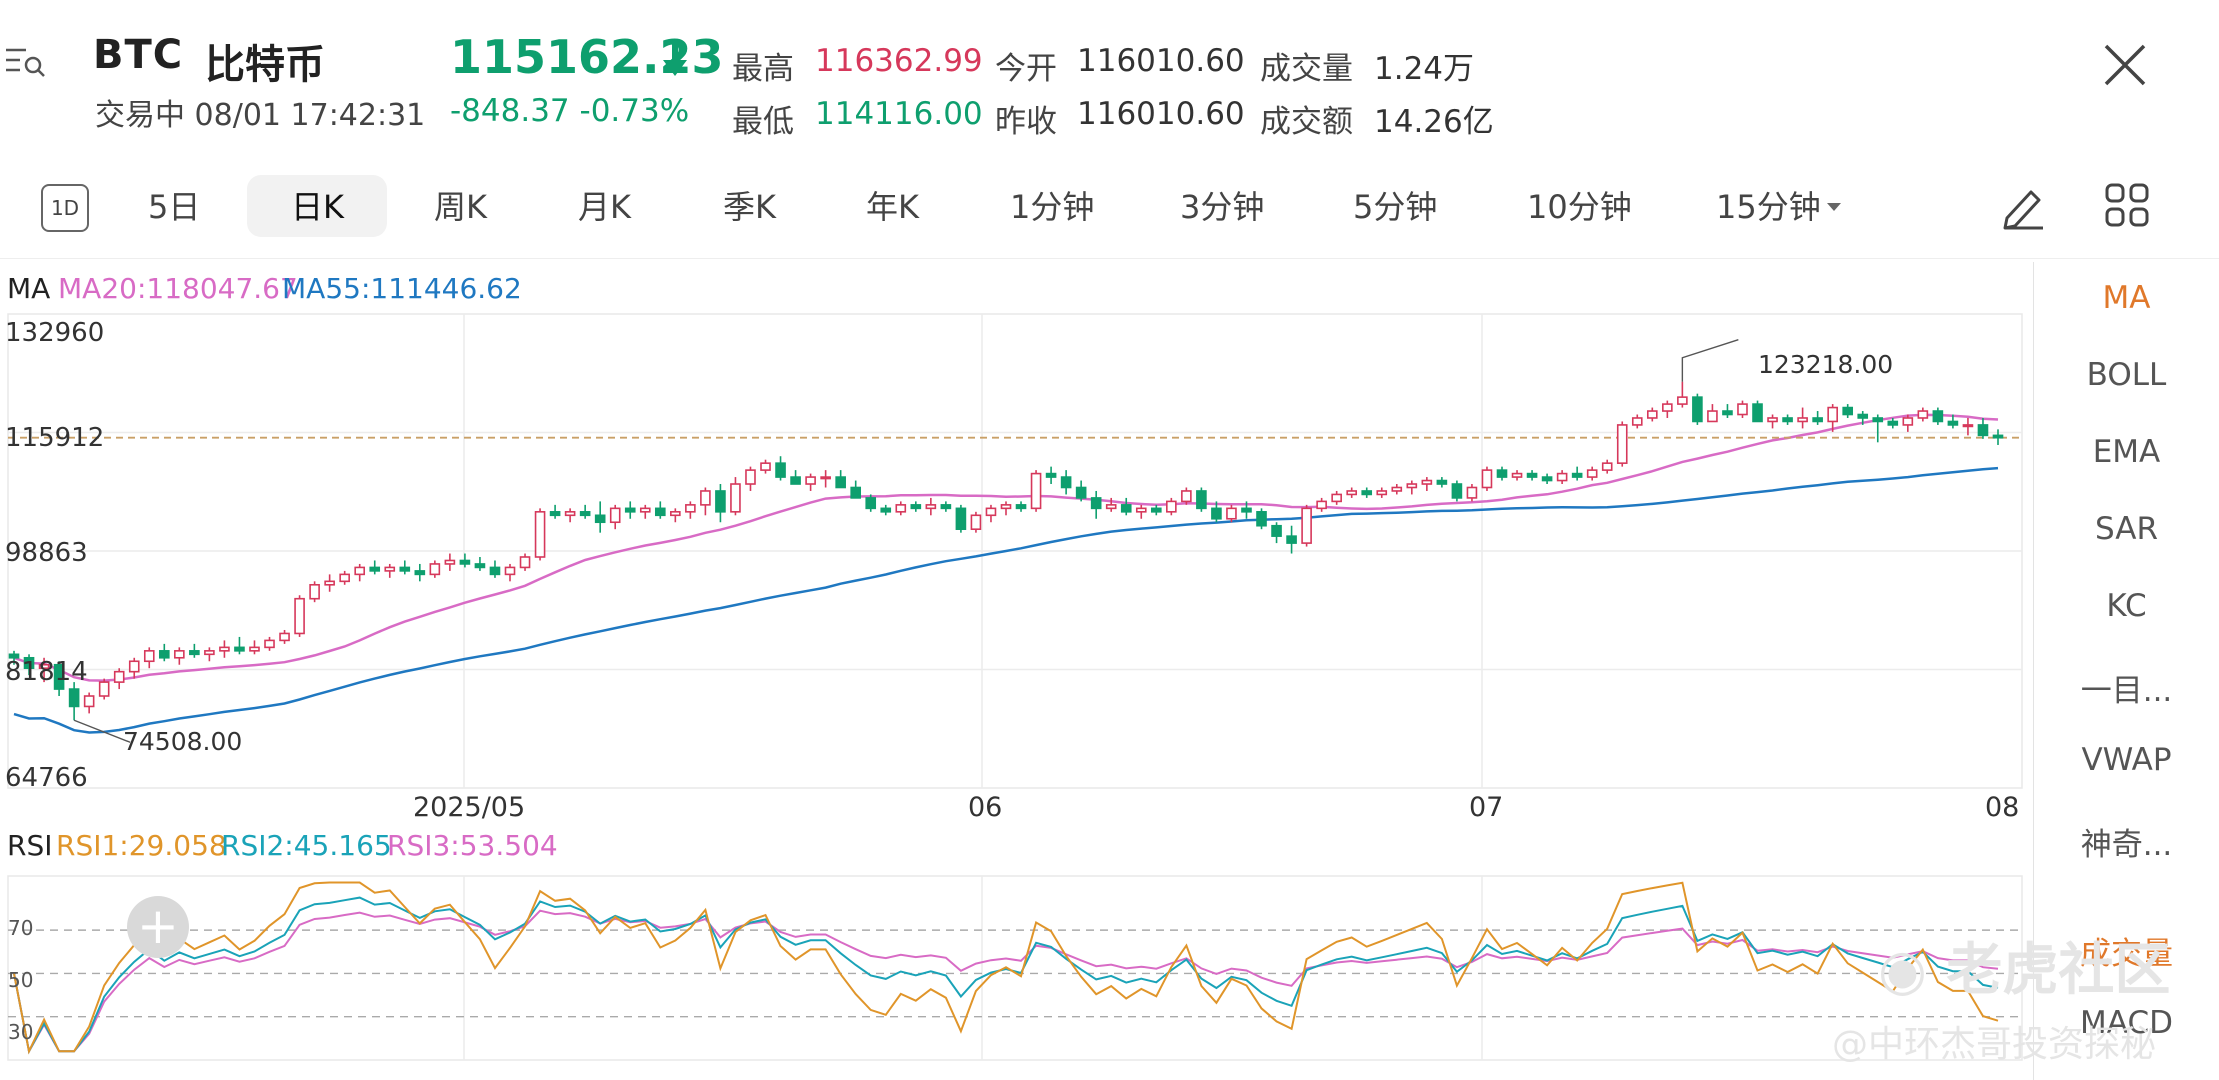 The width and height of the screenshot is (2219, 1080). Describe the element at coordinates (2126, 671) in the screenshot. I see `indicator-sidebar` at that location.